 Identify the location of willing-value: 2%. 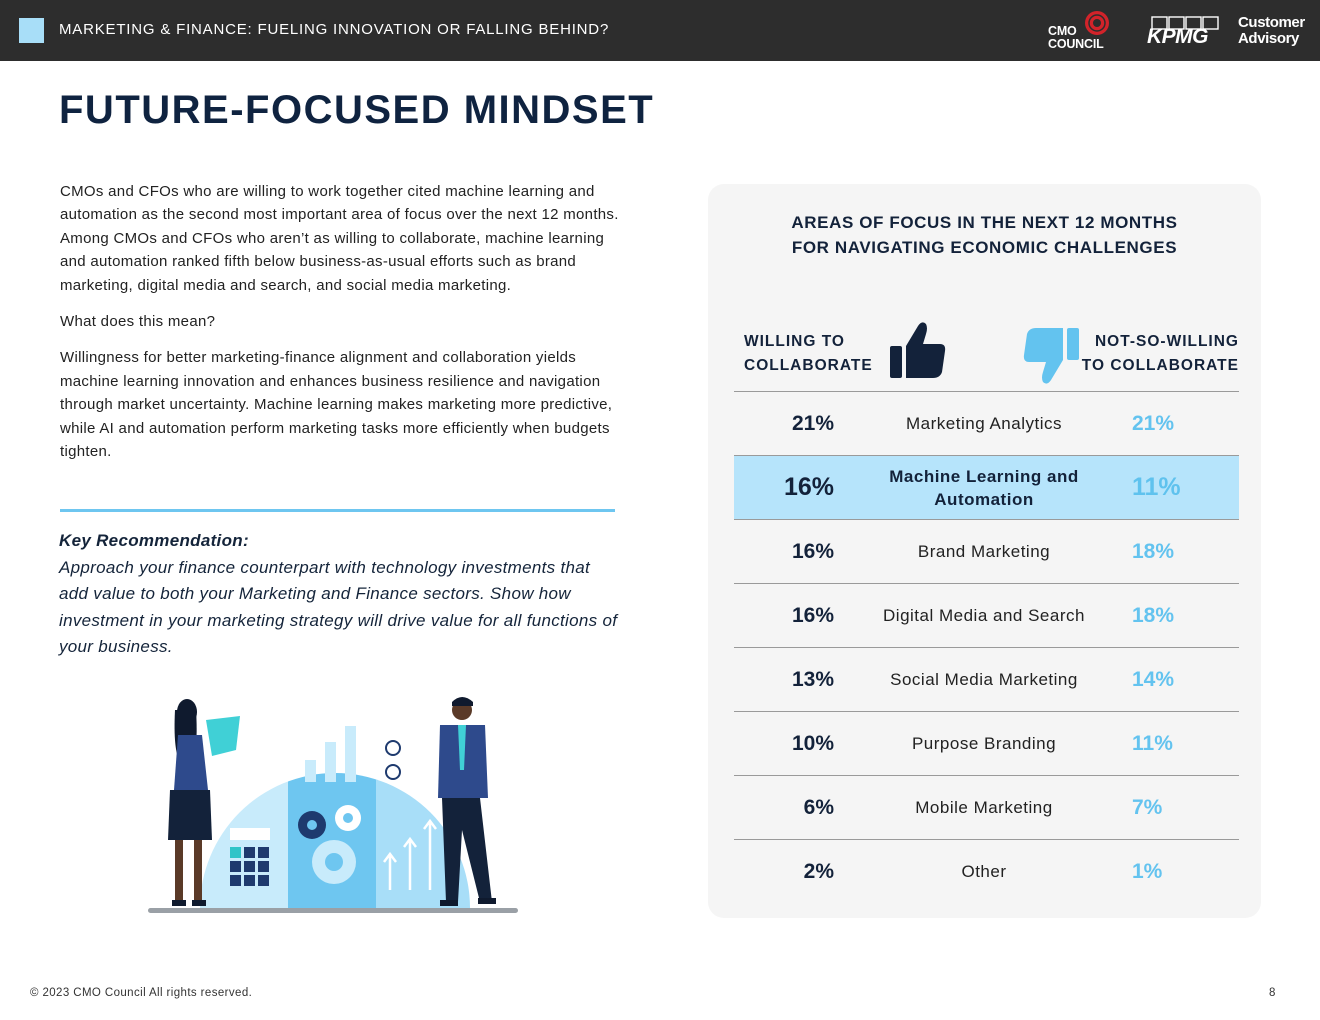
(818, 871).